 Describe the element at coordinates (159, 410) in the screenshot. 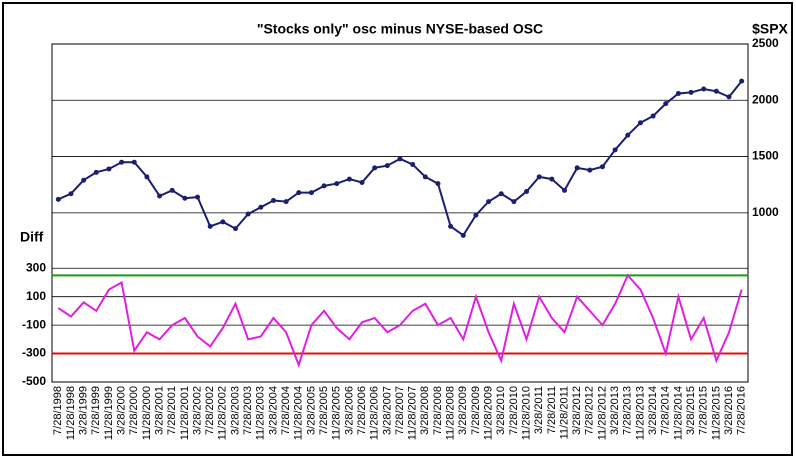

I see `x-tick-label: 3/28/2001` at that location.